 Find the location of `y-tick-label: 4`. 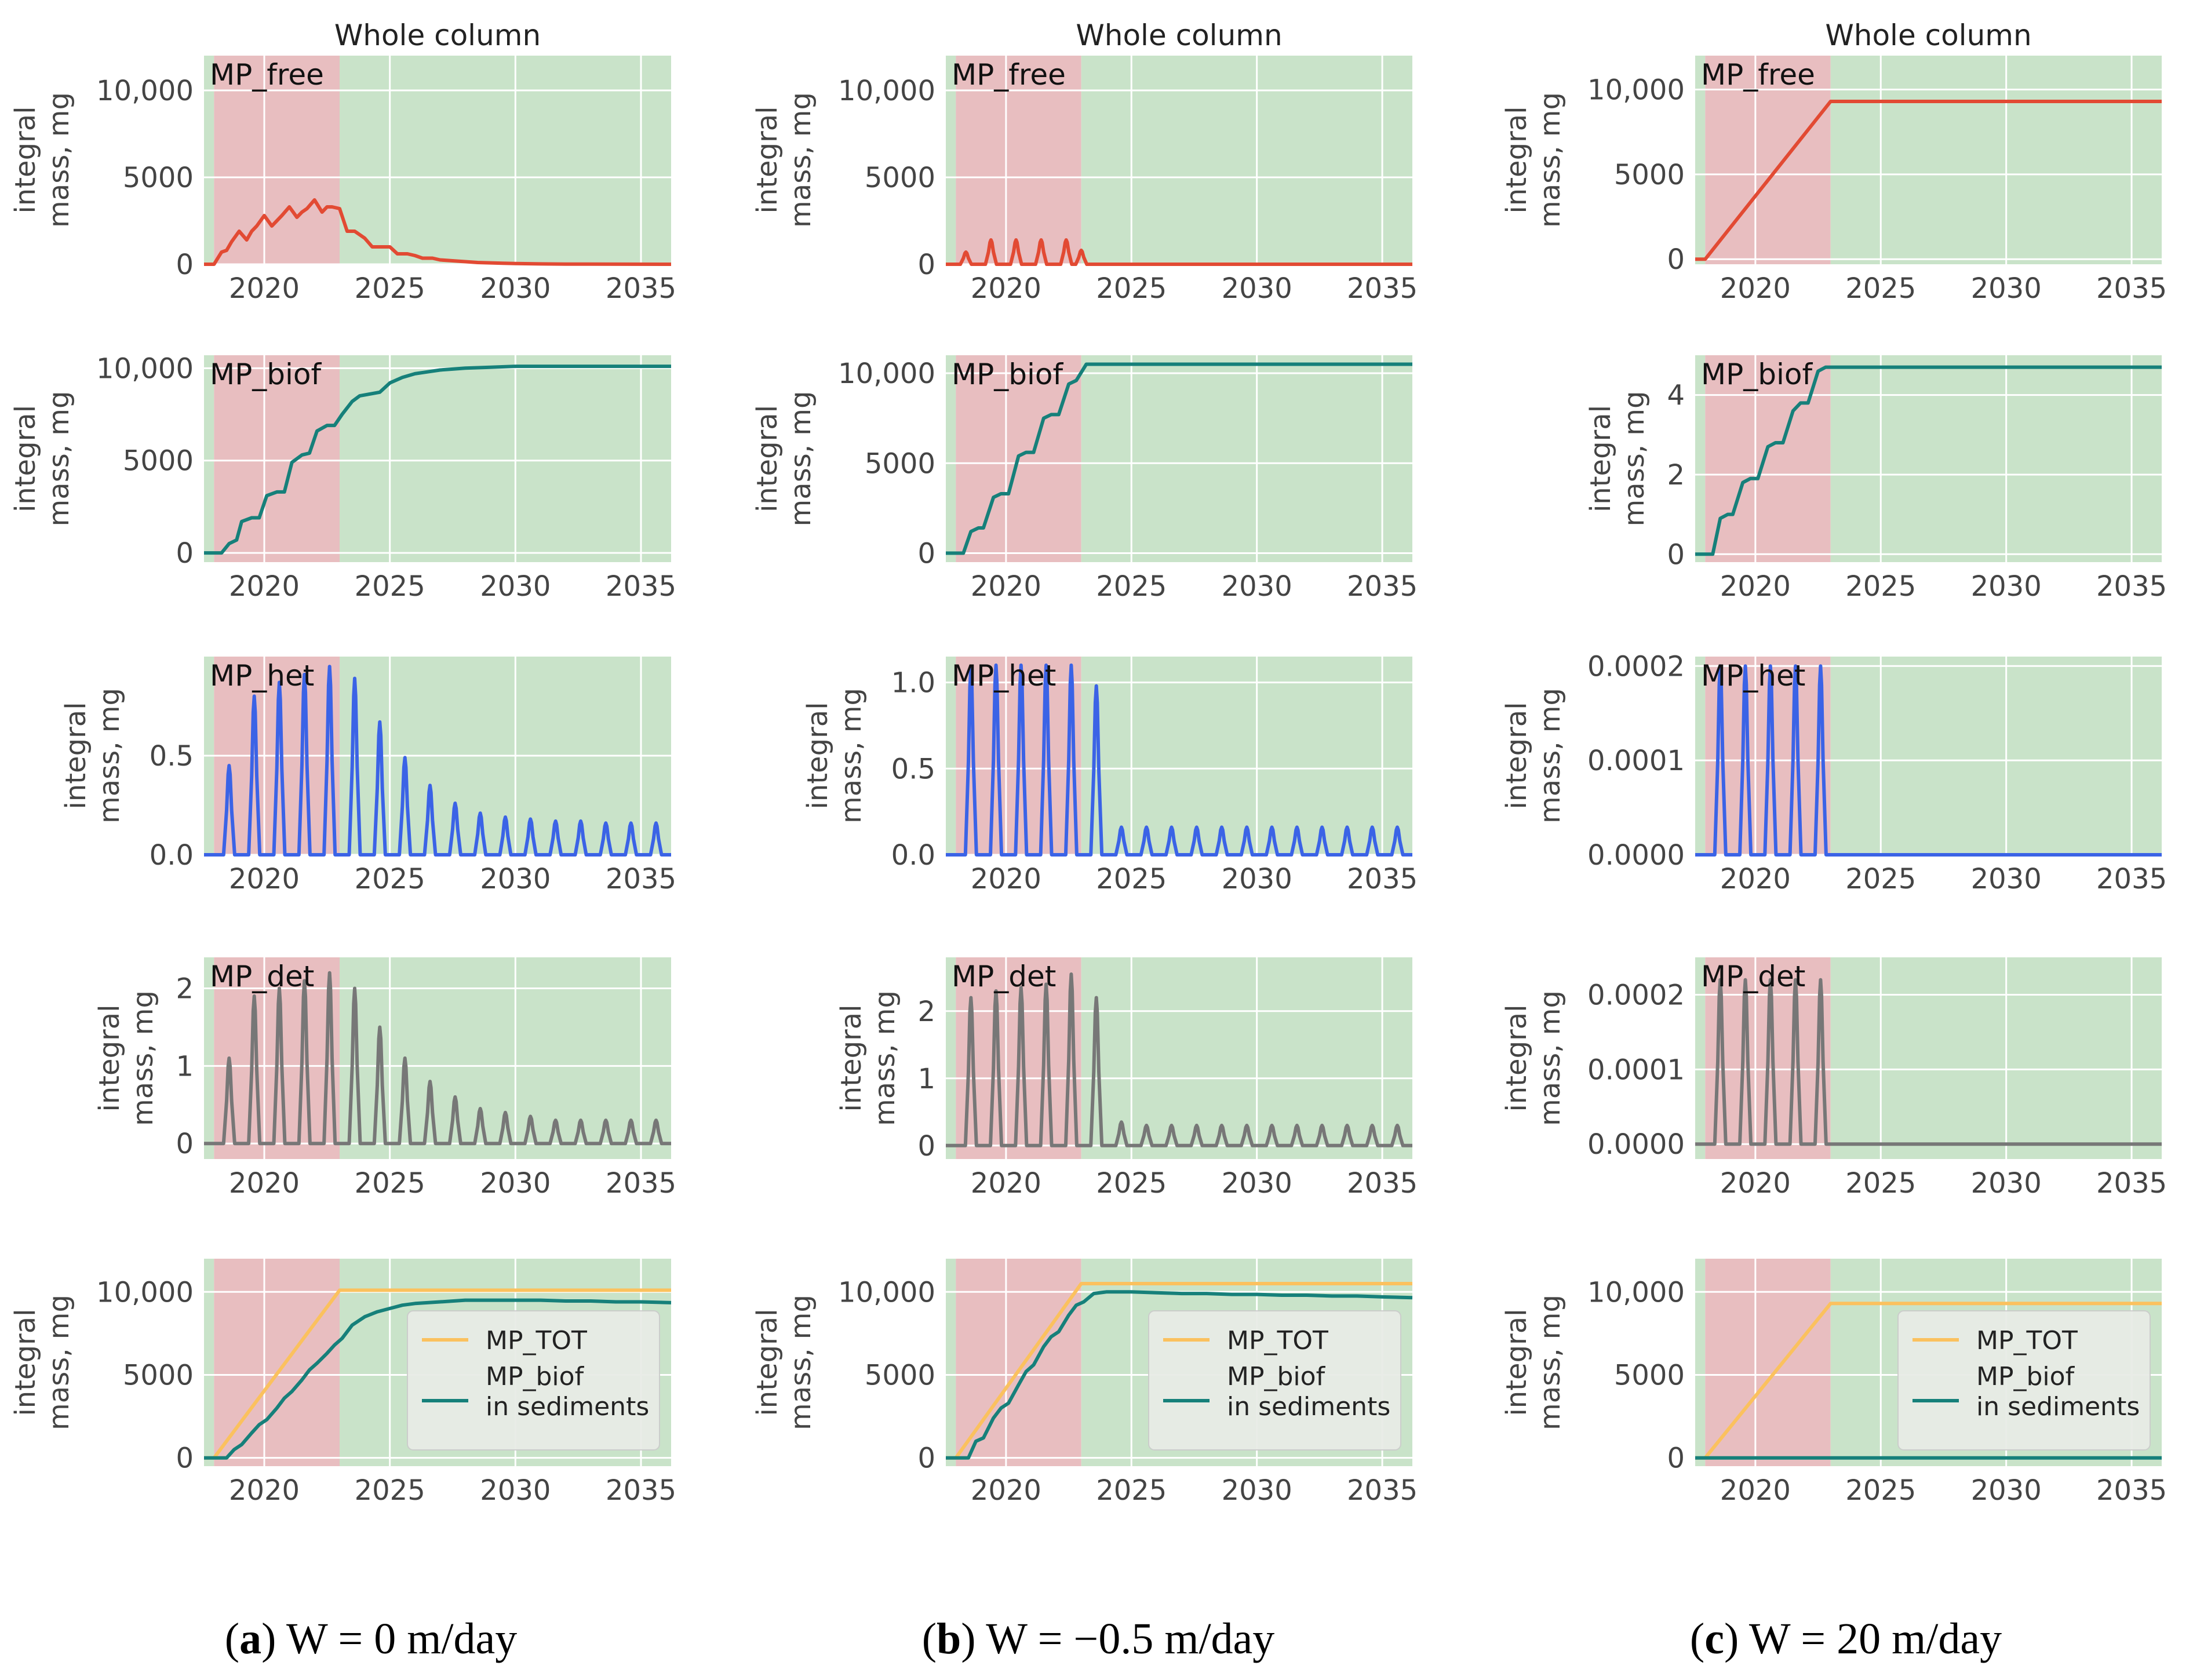

y-tick-label: 4 is located at coordinates (1676, 396).